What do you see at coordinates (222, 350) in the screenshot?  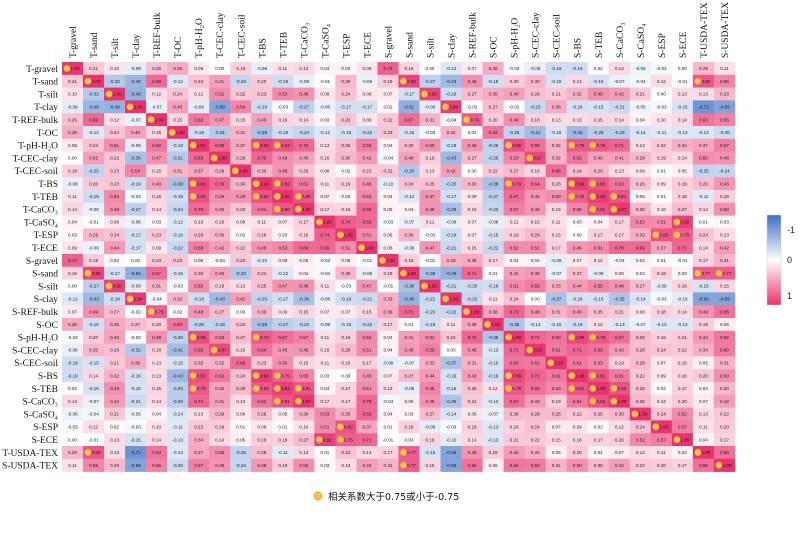 I see `cell-value-label: 0.87` at bounding box center [222, 350].